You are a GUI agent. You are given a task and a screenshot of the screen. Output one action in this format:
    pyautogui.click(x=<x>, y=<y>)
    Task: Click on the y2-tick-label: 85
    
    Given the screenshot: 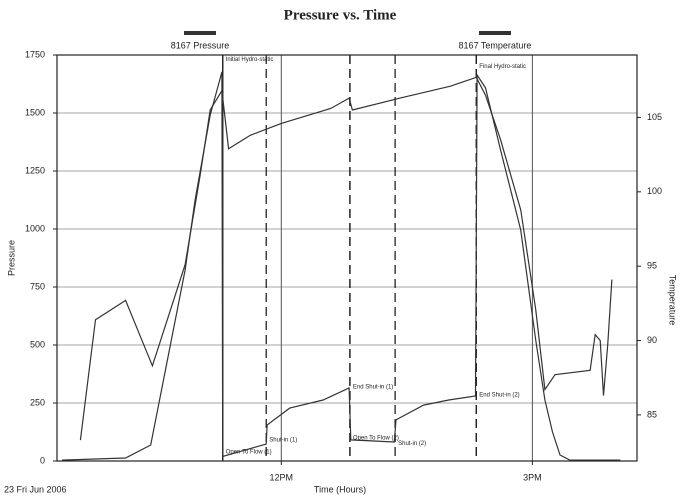 What is the action you would take?
    pyautogui.click(x=652, y=414)
    